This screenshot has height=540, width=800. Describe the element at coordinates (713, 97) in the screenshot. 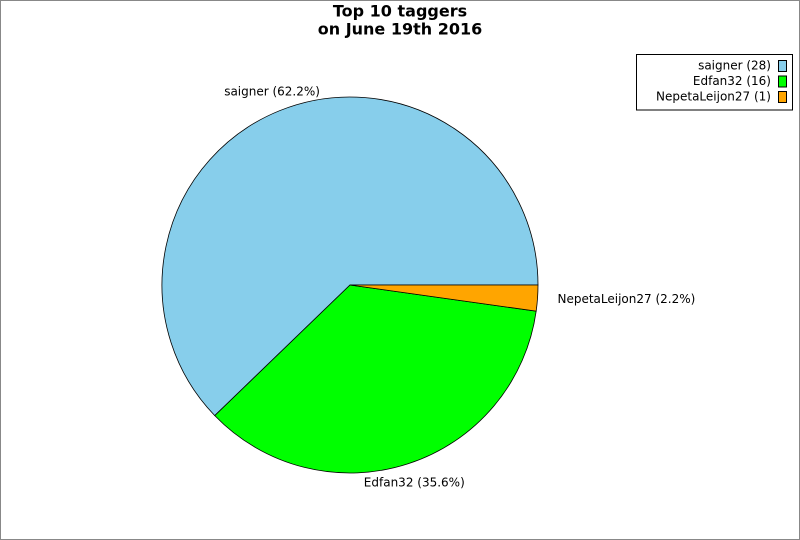

I see `legend-label: NepetaLeijon27 (1)` at that location.